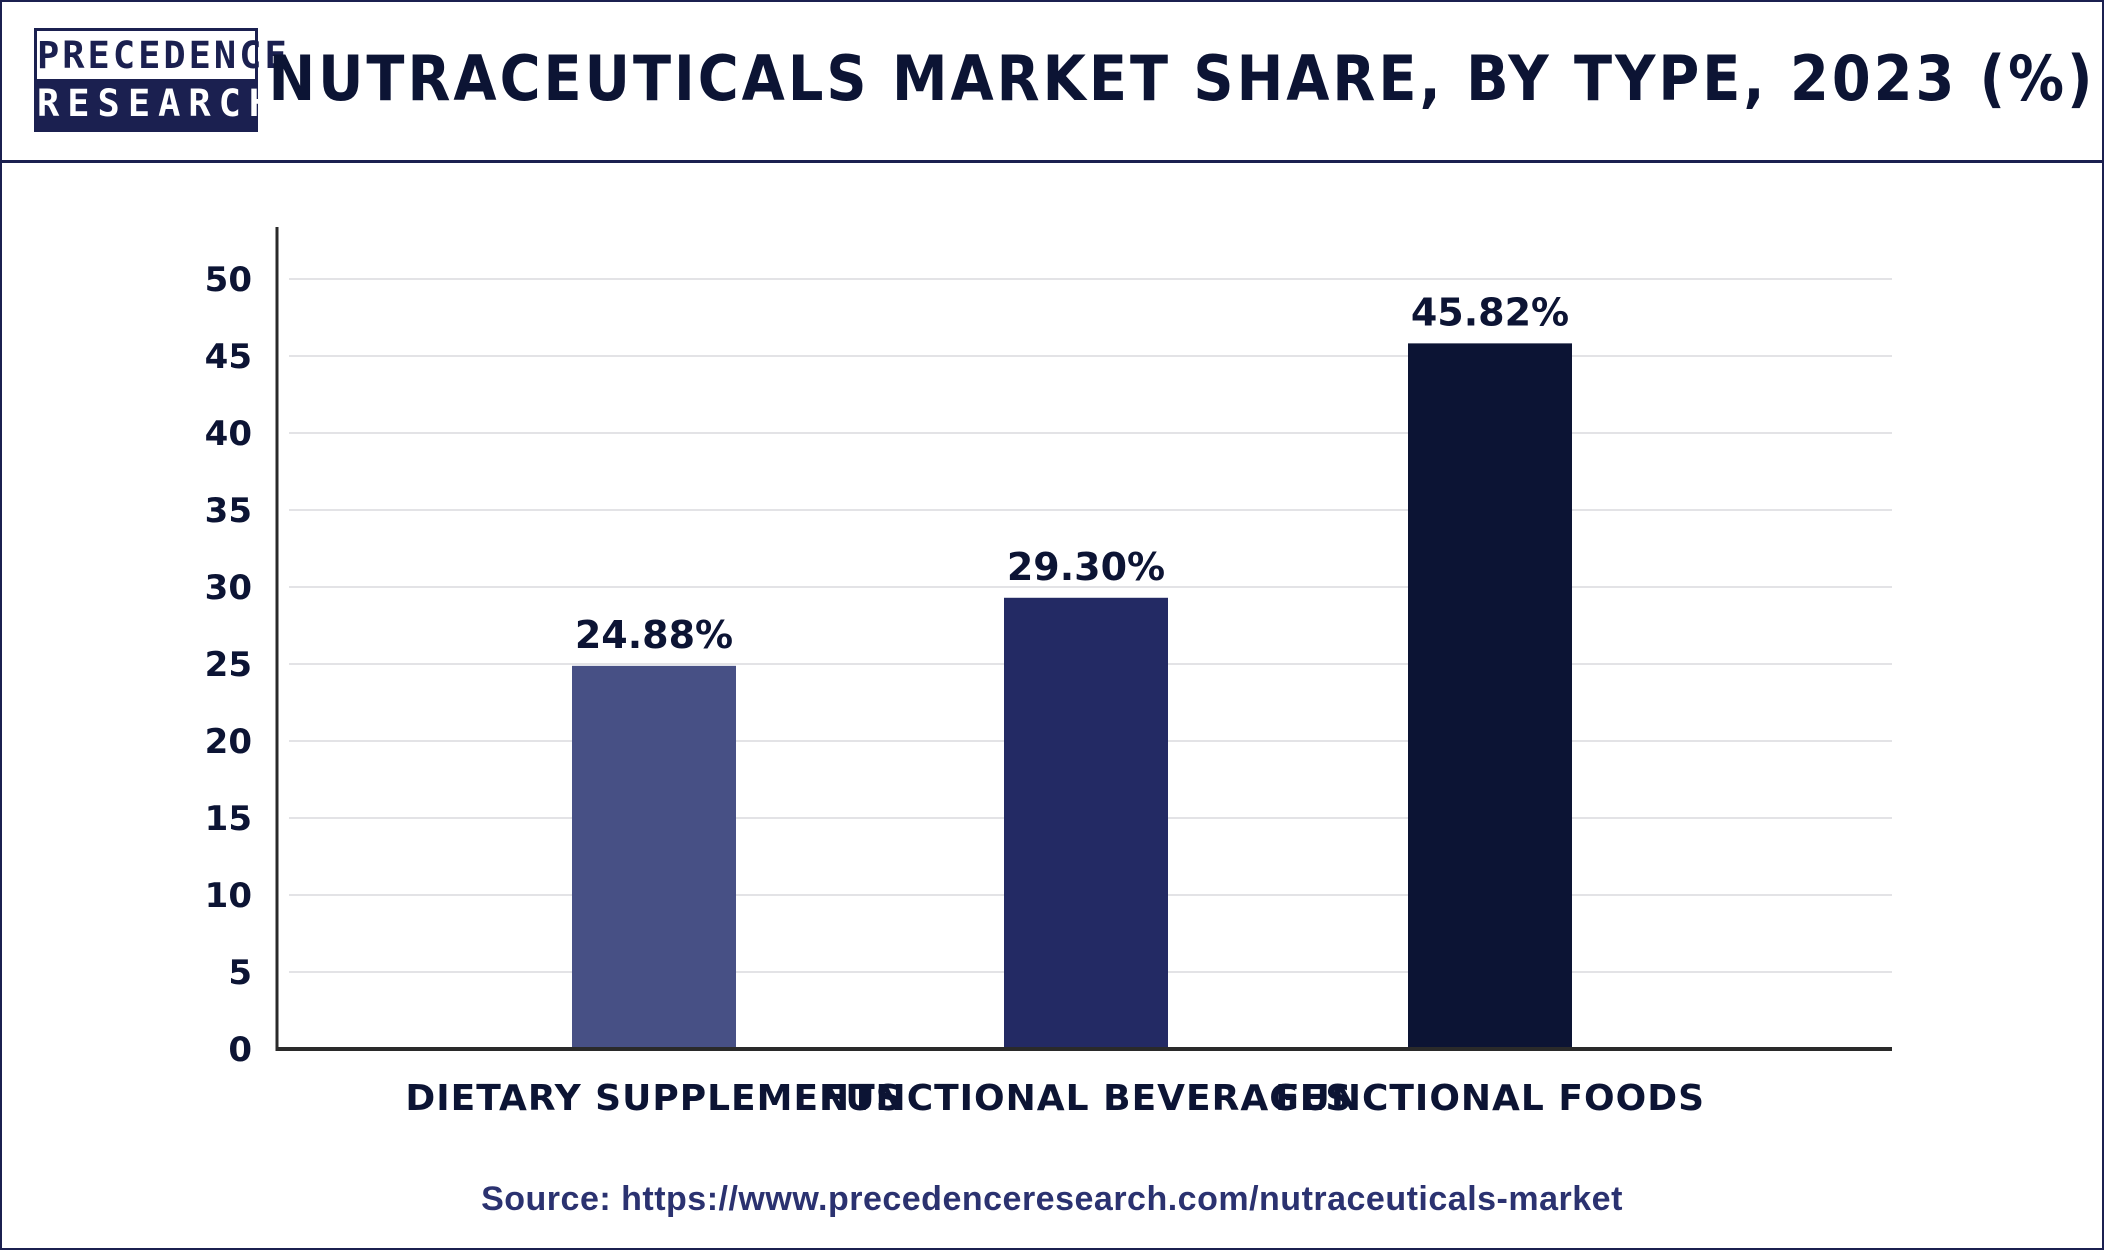  What do you see at coordinates (228, 434) in the screenshot?
I see `y-tick-label: 40` at bounding box center [228, 434].